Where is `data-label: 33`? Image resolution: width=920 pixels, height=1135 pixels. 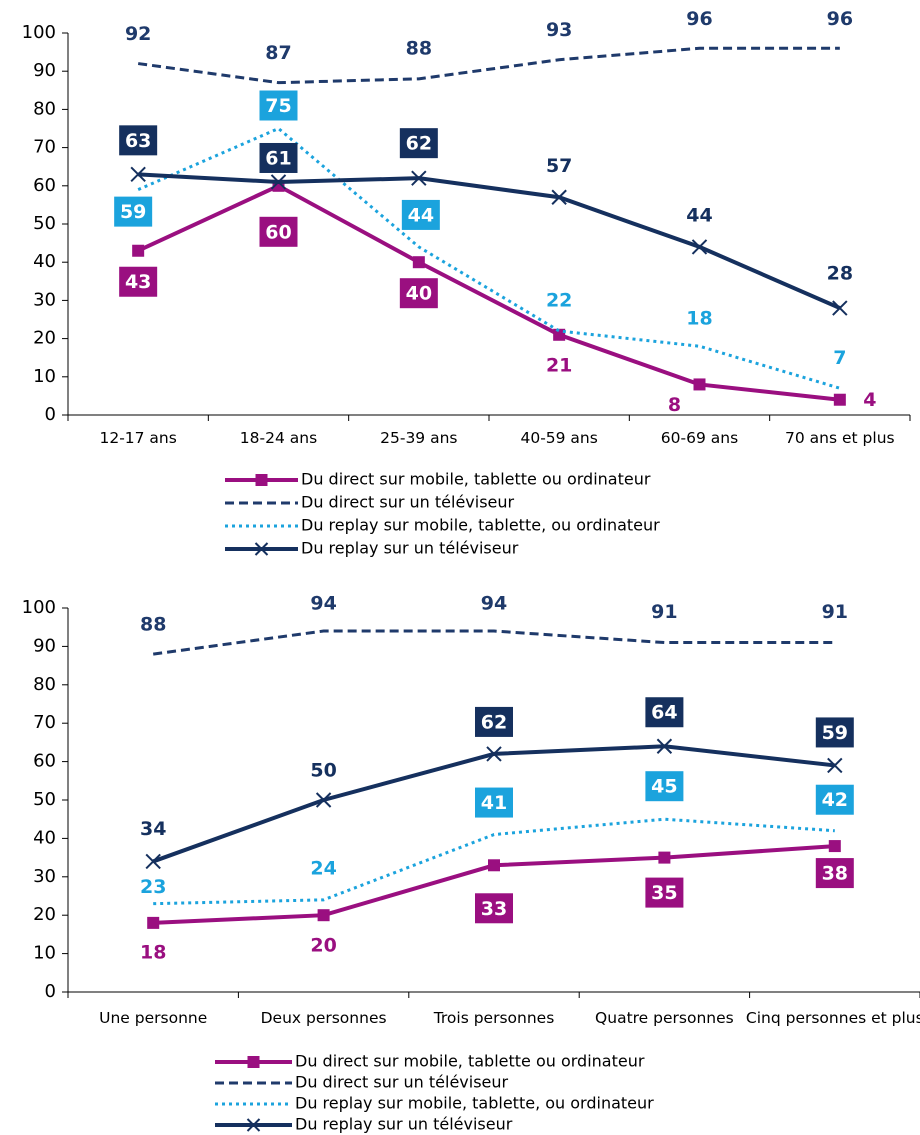
data-label: 33 is located at coordinates (494, 909).